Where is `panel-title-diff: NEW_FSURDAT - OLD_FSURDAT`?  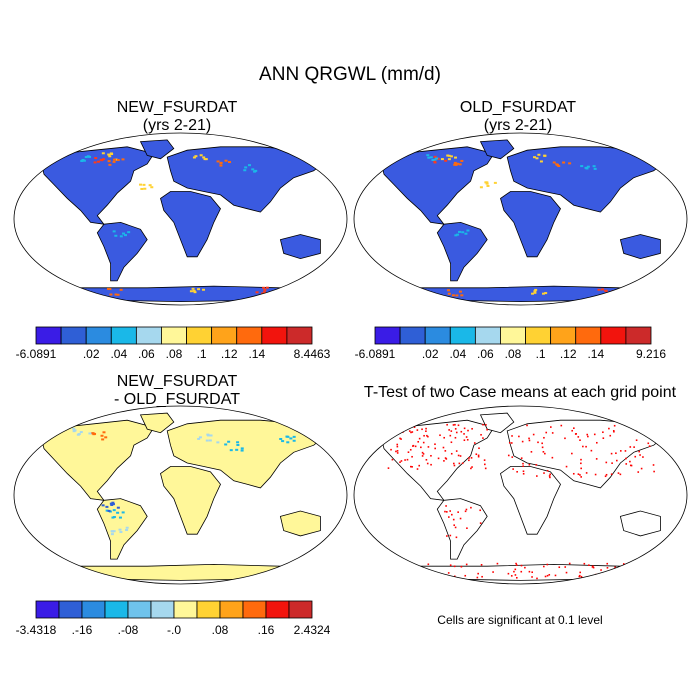
panel-title-diff: NEW_FSURDAT - OLD_FSURDAT is located at coordinates (177, 391).